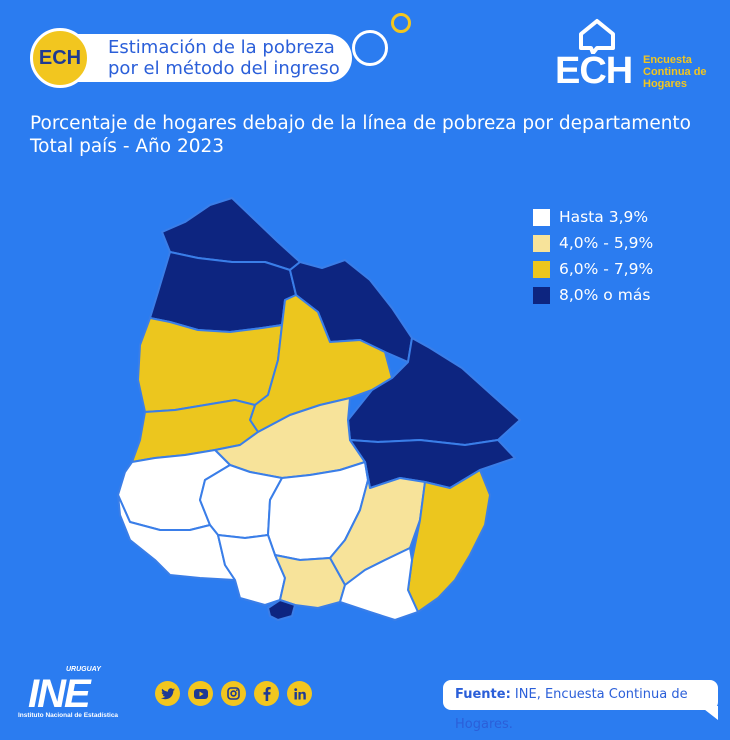 The width and height of the screenshot is (730, 740). What do you see at coordinates (224, 68) in the screenshot?
I see `header-line2: por el método del ingreso` at bounding box center [224, 68].